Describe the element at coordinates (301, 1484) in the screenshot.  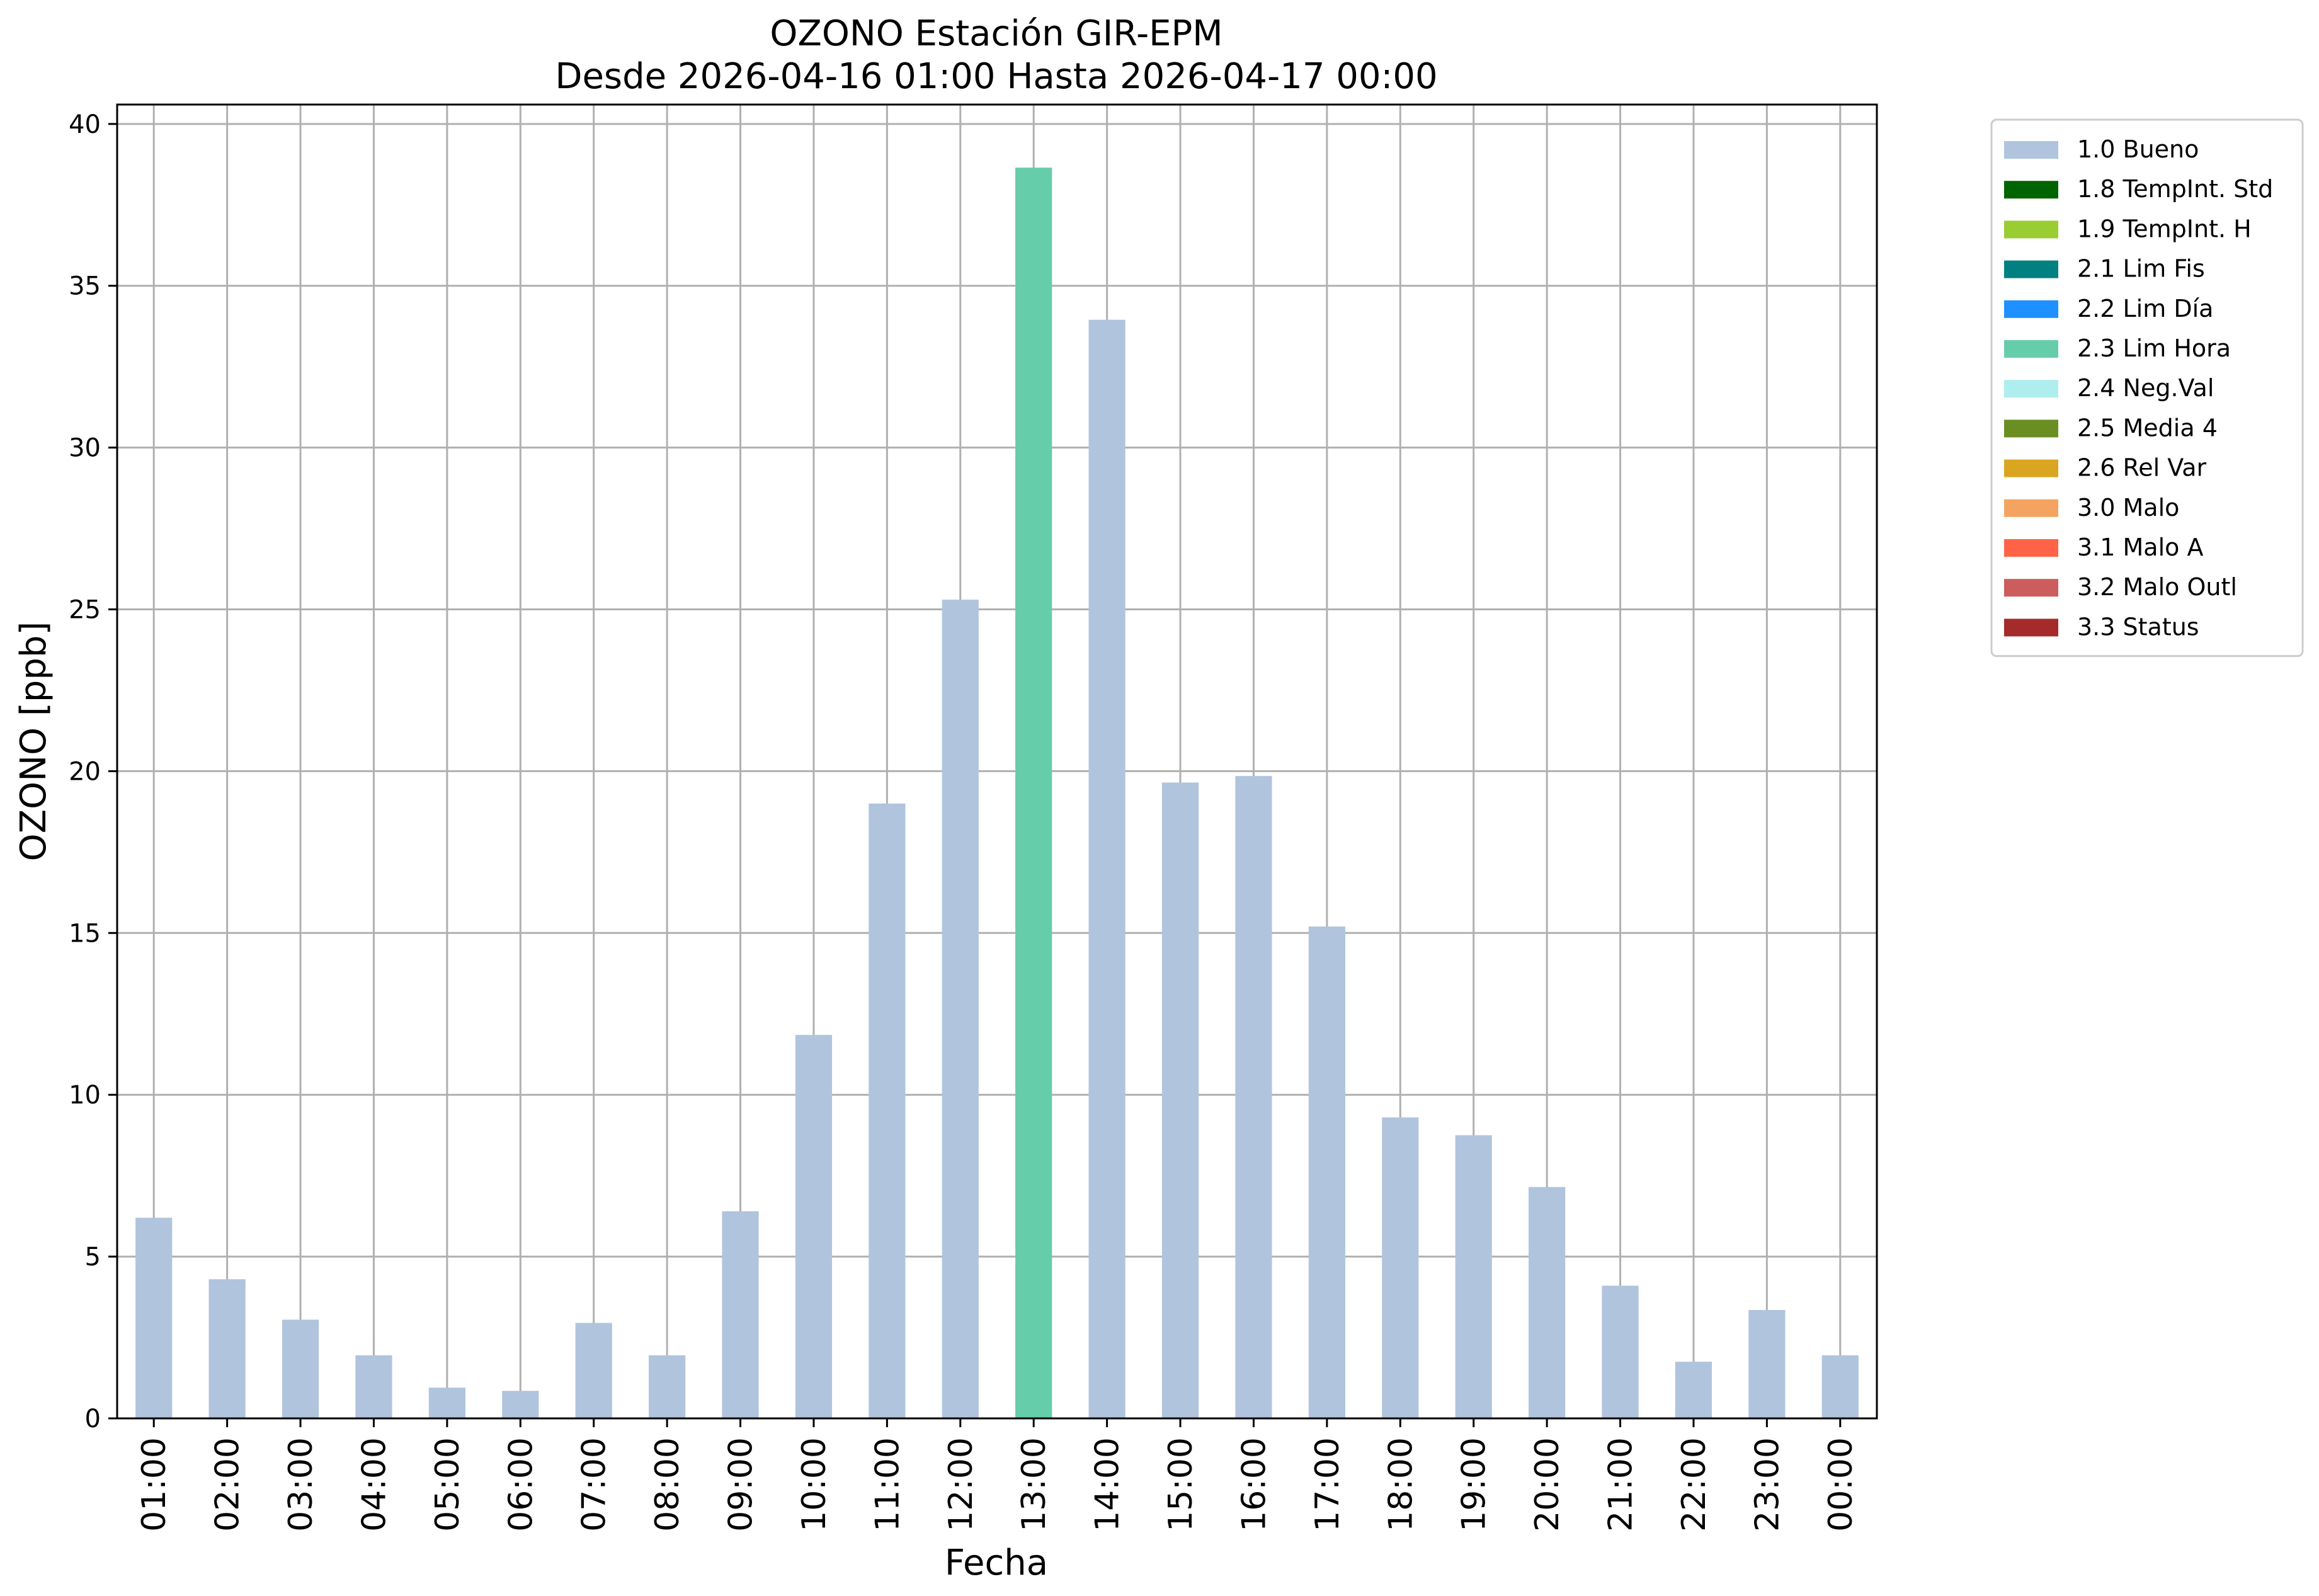
I see `x-tick-label: 03:00` at that location.